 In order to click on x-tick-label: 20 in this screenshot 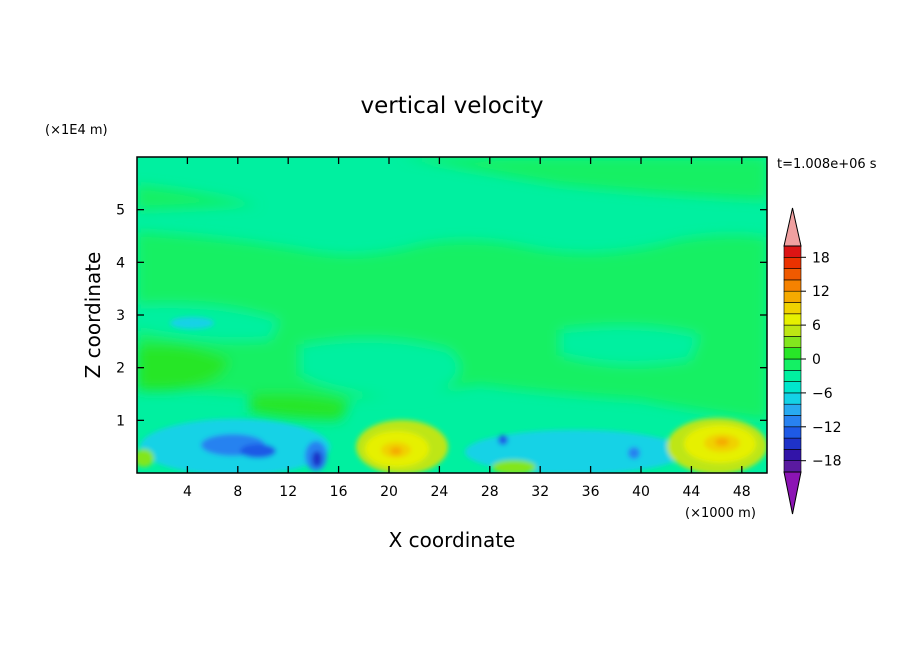, I will do `click(389, 492)`.